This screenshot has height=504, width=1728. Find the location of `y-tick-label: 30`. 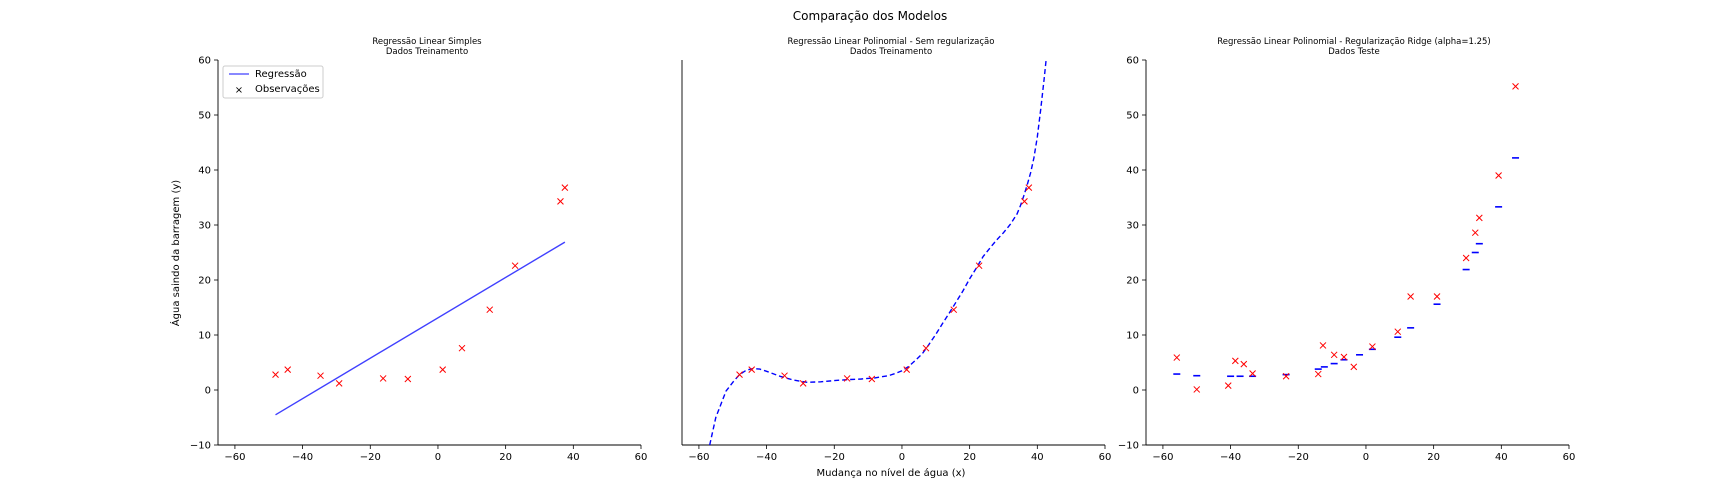

y-tick-label: 30 is located at coordinates (1132, 226).